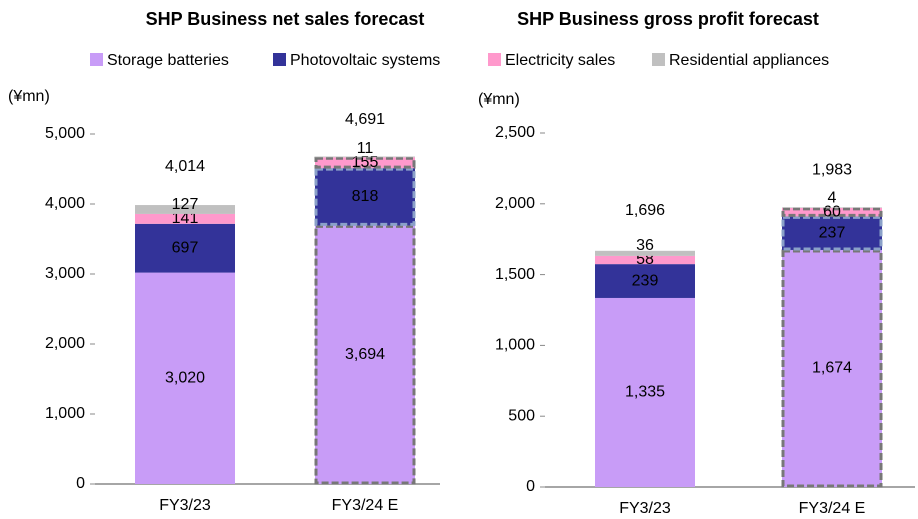 This screenshot has height=519, width=918. What do you see at coordinates (65, 133) in the screenshot?
I see `y-tick-label: 5,000` at bounding box center [65, 133].